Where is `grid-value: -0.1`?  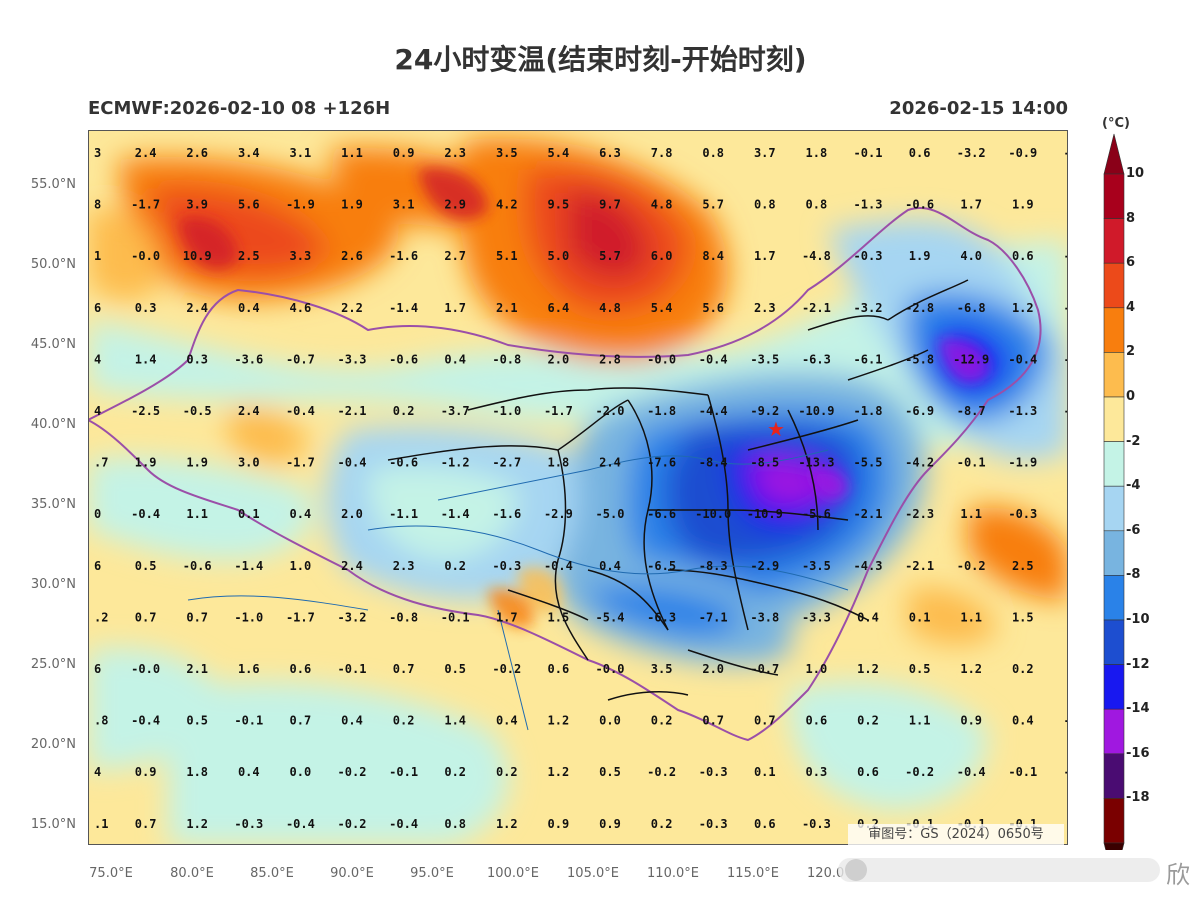 grid-value: -0.1 is located at coordinates (248, 721).